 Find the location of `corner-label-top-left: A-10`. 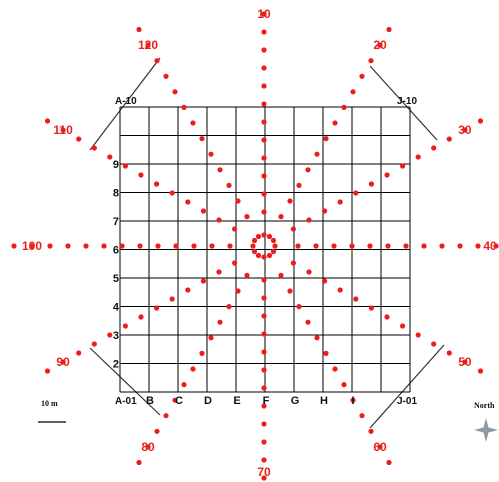

corner-label-top-left: A-10 is located at coordinates (126, 101).